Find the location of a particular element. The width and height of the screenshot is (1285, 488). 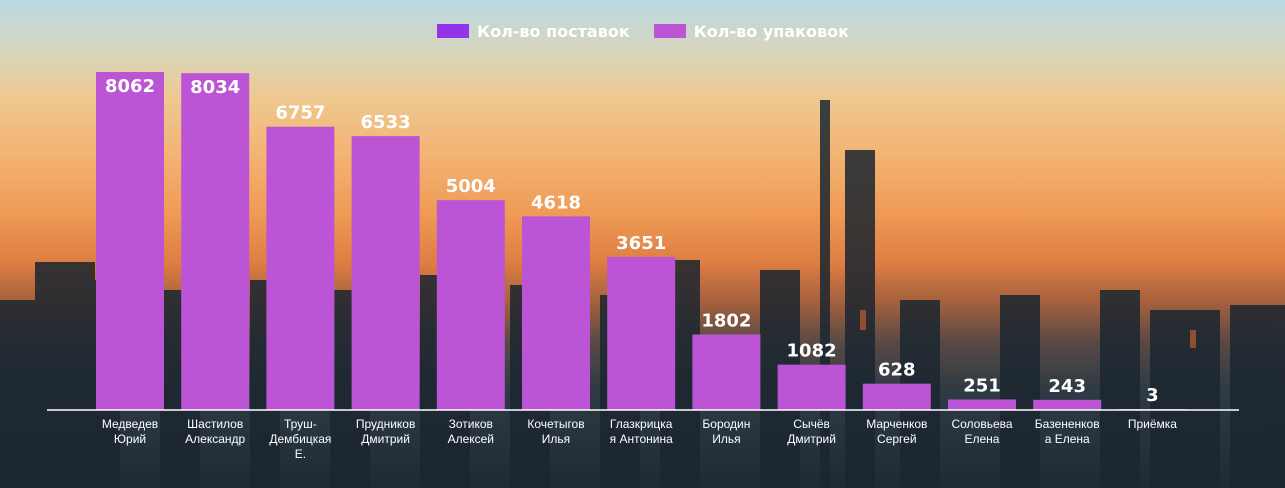

bar-value-label: 3651 is located at coordinates (641, 243).